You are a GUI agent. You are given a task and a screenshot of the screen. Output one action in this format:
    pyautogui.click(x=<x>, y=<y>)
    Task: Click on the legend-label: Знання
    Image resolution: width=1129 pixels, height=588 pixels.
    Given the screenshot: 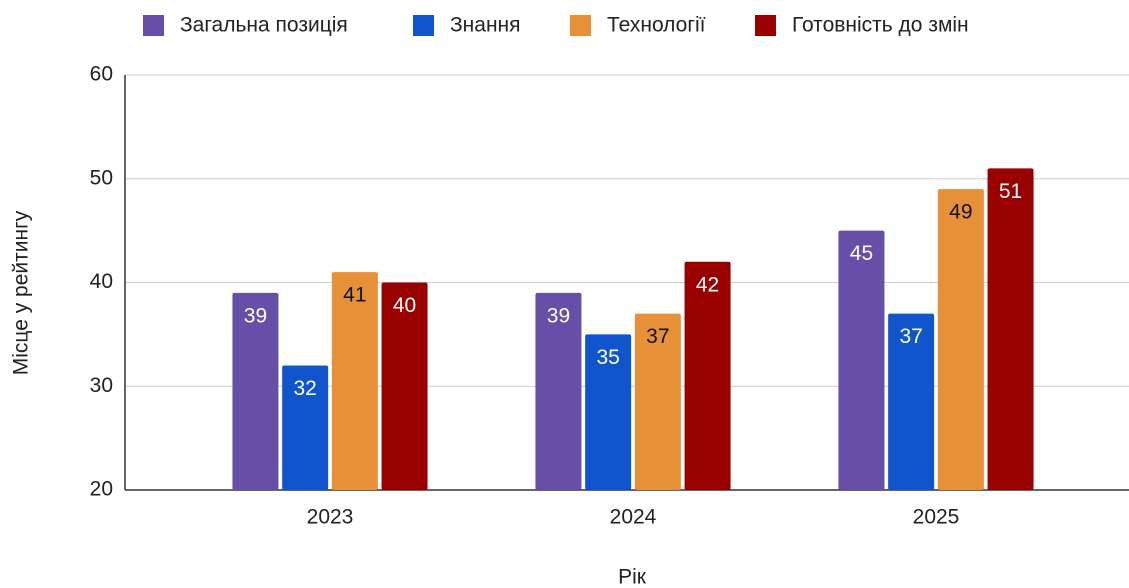 What is the action you would take?
    pyautogui.click(x=485, y=25)
    